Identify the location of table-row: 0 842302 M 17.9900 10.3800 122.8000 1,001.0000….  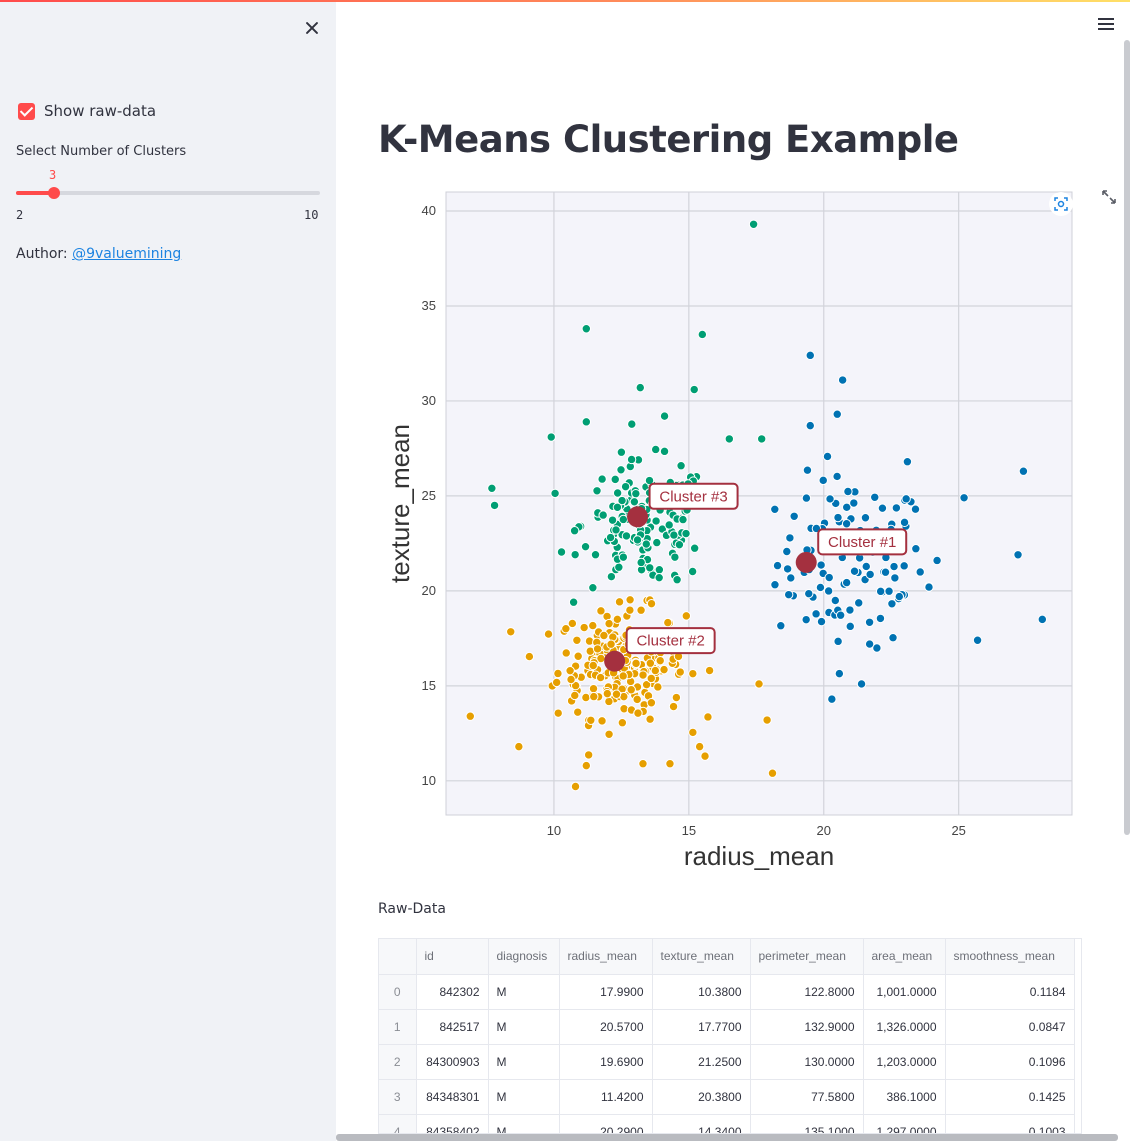
(727, 992).